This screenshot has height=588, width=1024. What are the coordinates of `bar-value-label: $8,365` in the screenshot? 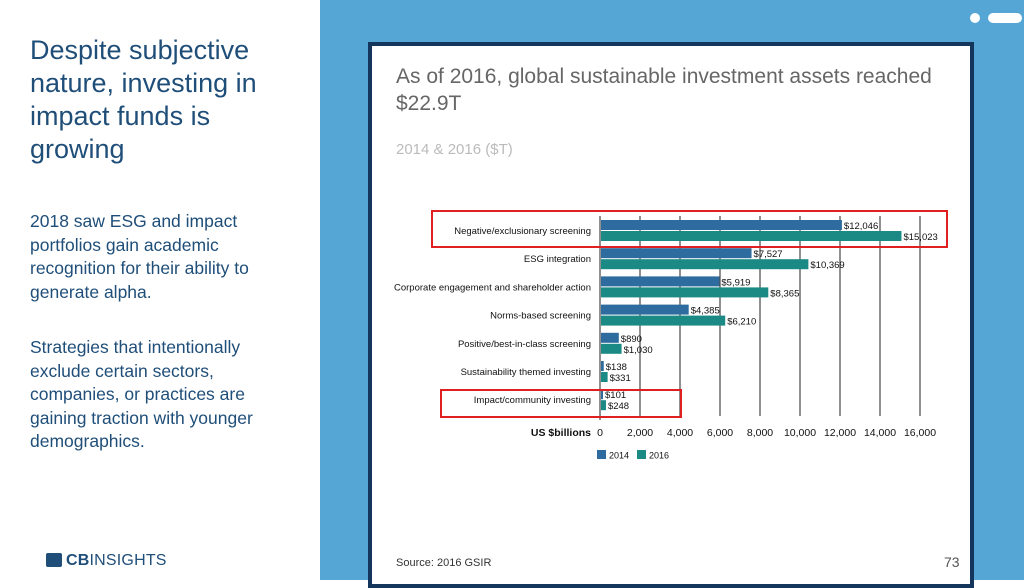 It's located at (784, 293).